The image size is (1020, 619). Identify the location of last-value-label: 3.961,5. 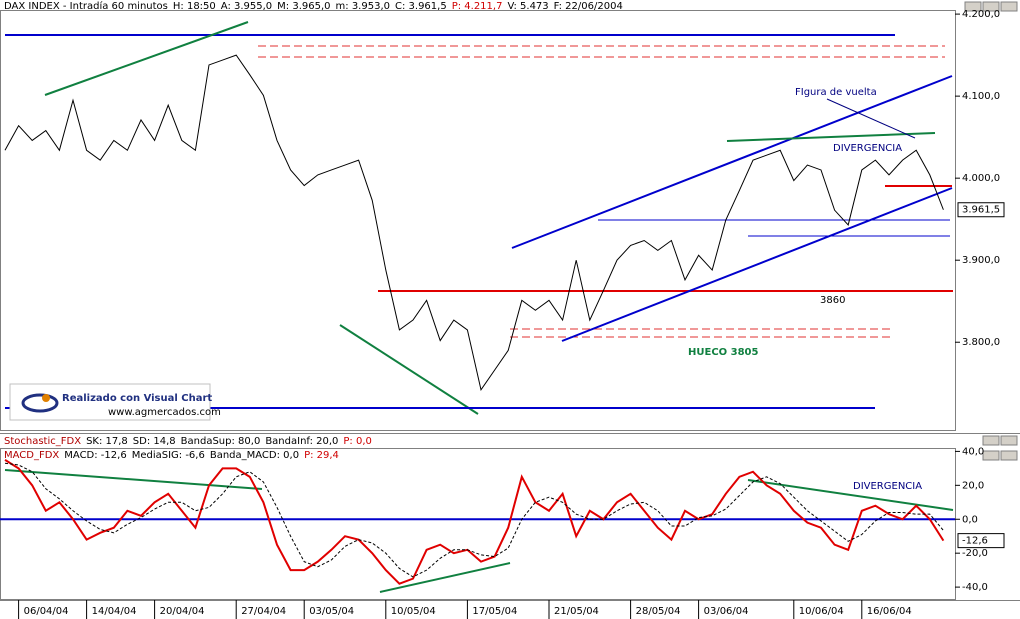
(981, 210).